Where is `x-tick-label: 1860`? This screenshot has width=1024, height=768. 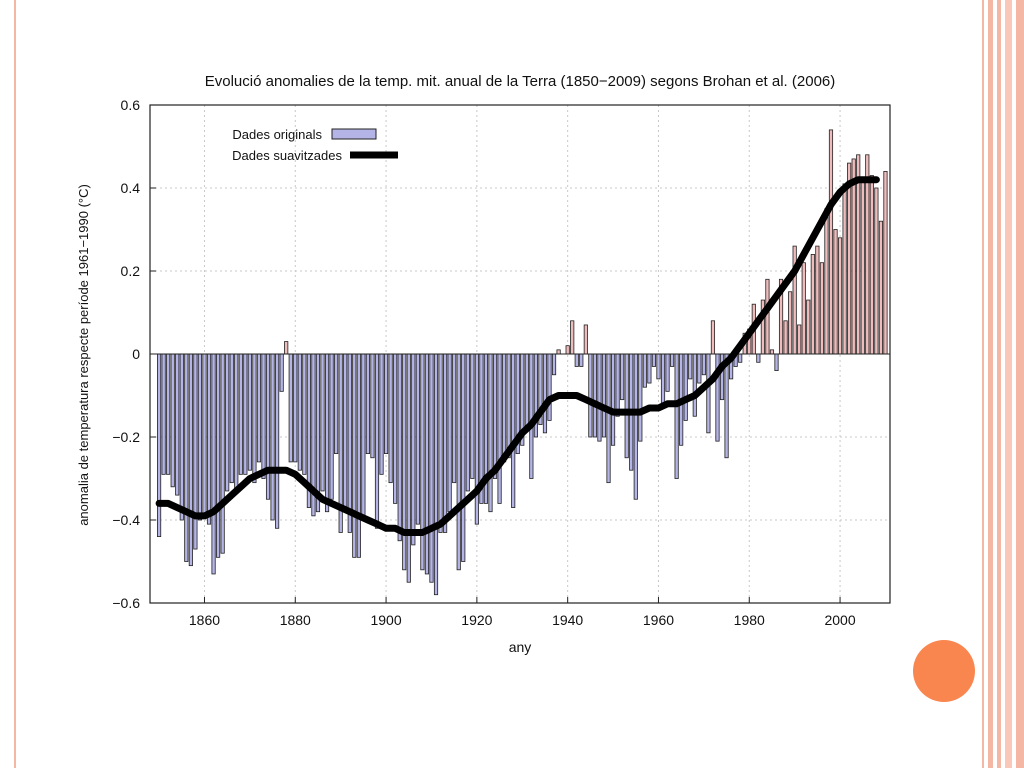
x-tick-label: 1860 is located at coordinates (204, 620).